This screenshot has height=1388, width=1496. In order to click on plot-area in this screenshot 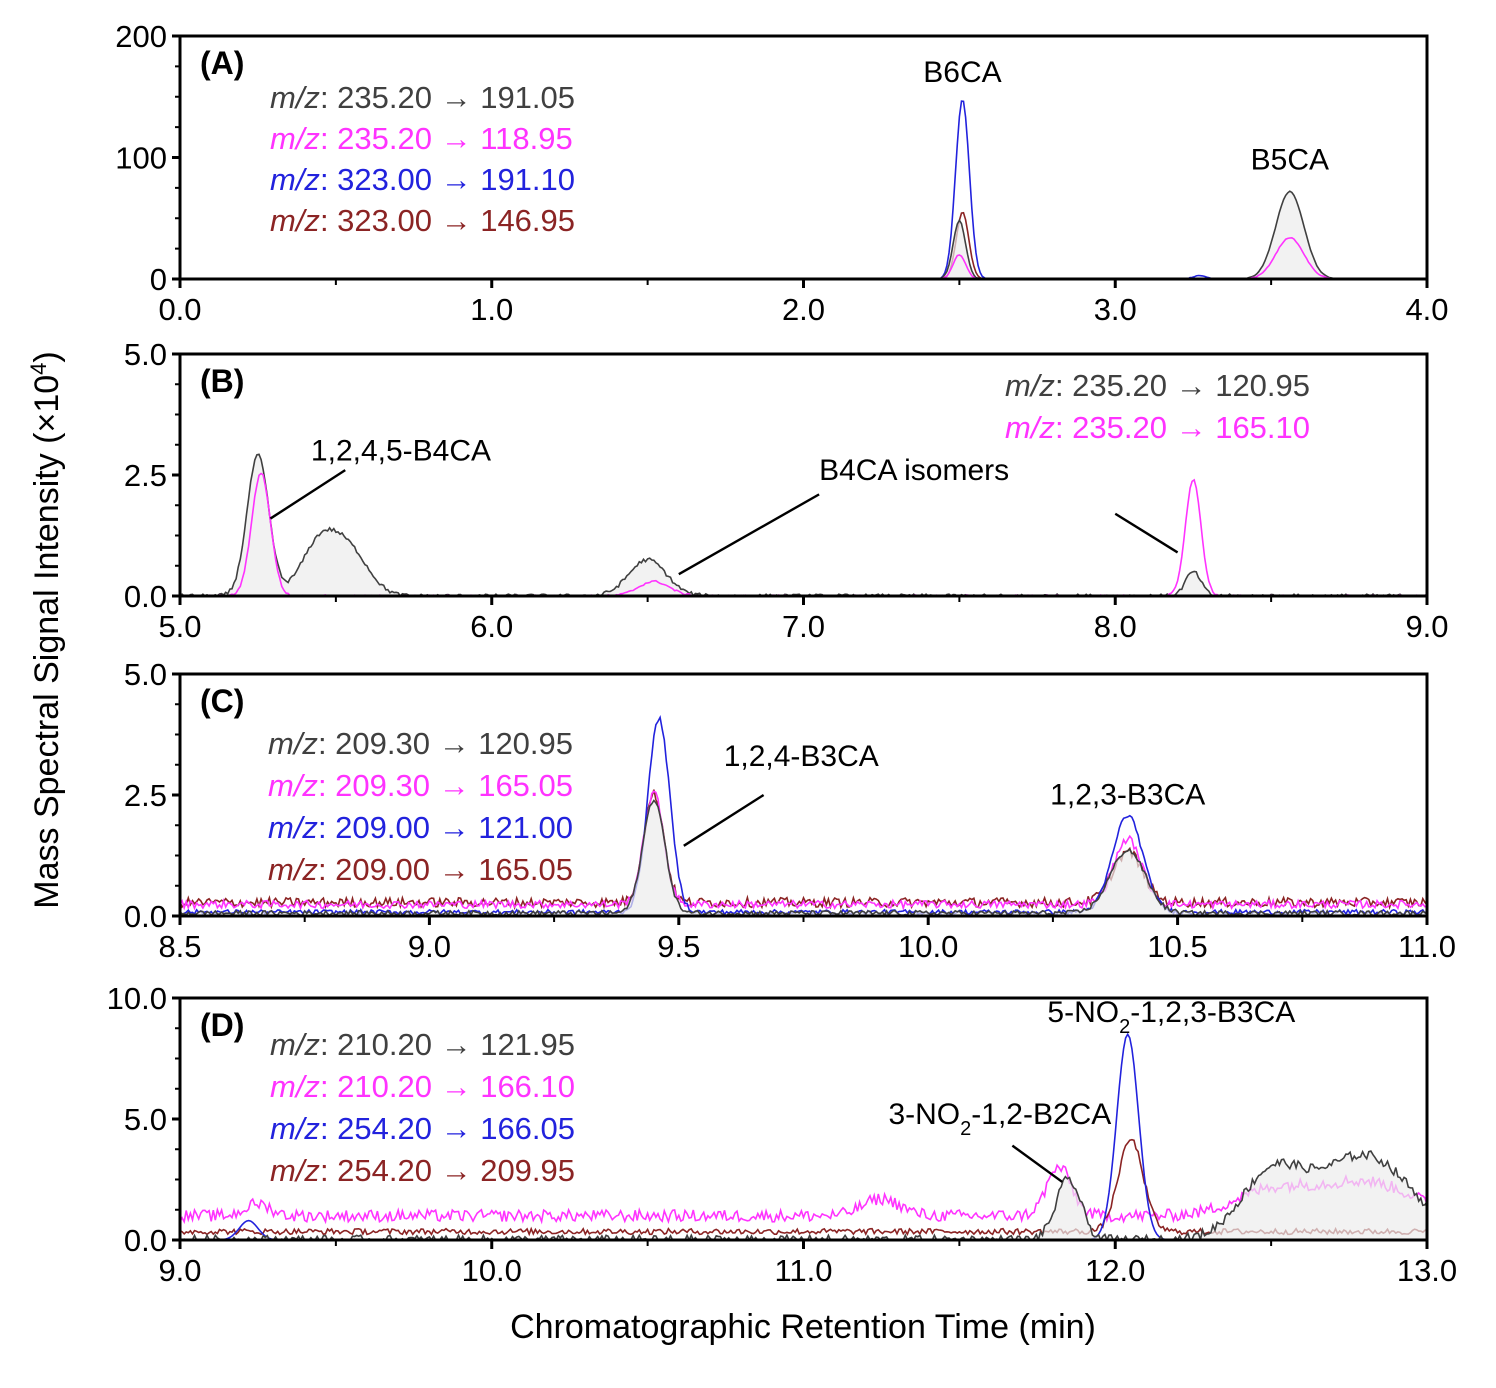, I will do `click(803, 815)`.